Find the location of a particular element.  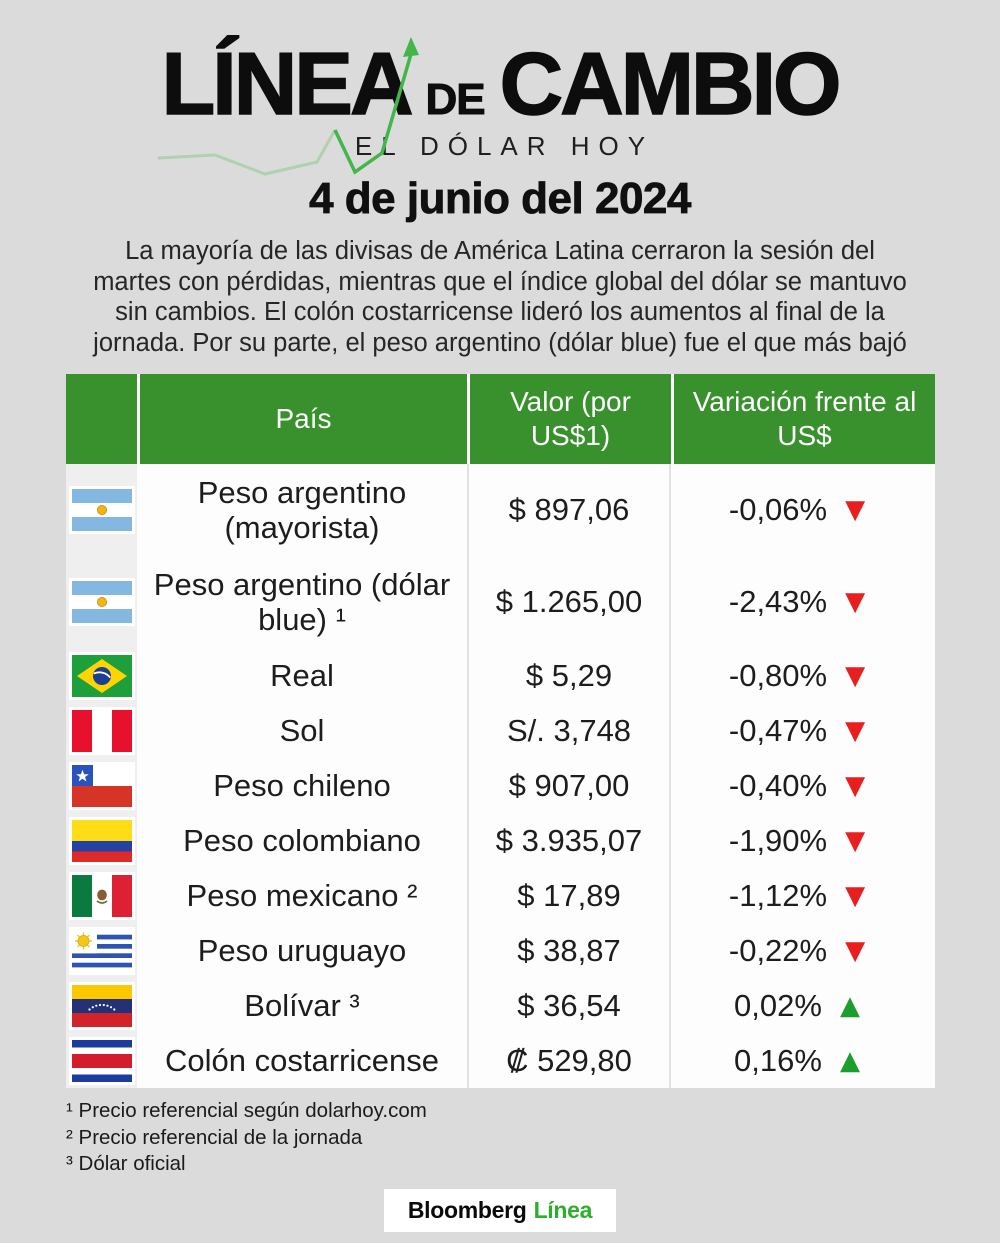

table-row: Colón costarricense ₡ 529,80 0,16% ▲ is located at coordinates (500, 1061).